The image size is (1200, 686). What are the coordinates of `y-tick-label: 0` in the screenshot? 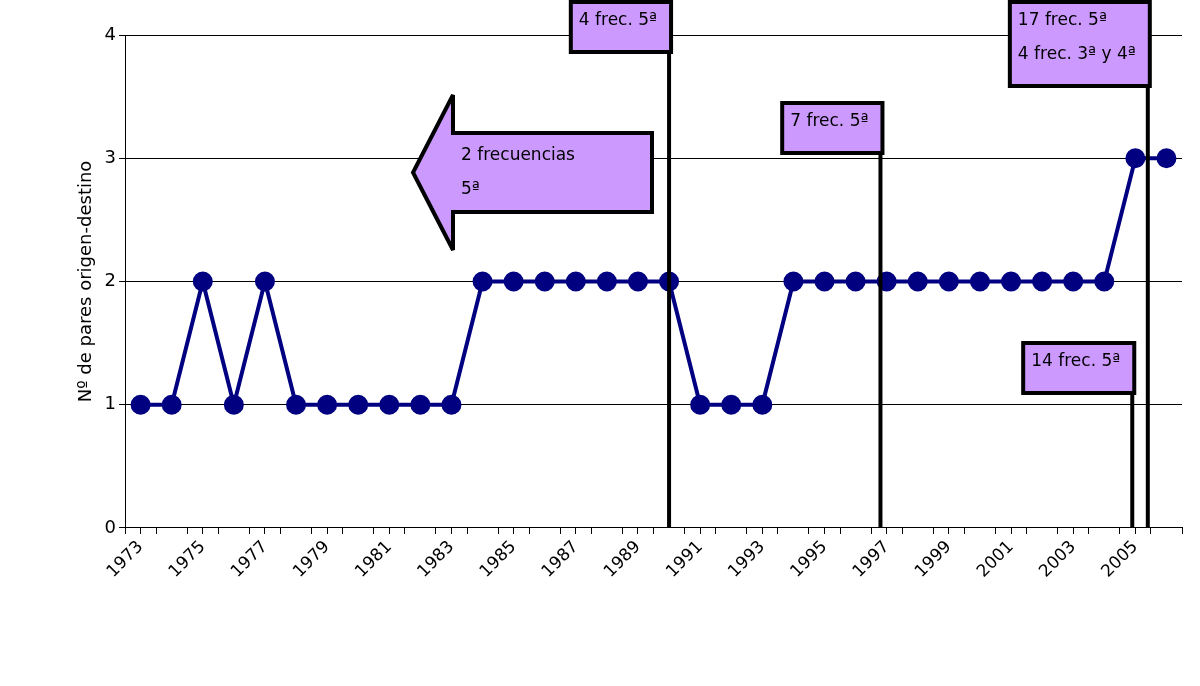 It's located at (110, 526).